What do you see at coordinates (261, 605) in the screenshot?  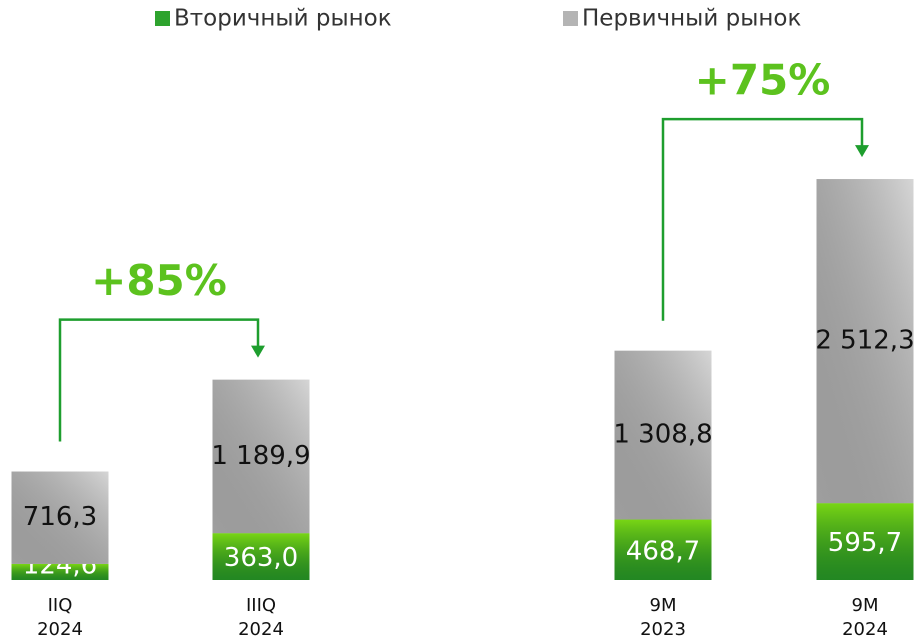 I see `x-tick-label: IIIQ` at bounding box center [261, 605].